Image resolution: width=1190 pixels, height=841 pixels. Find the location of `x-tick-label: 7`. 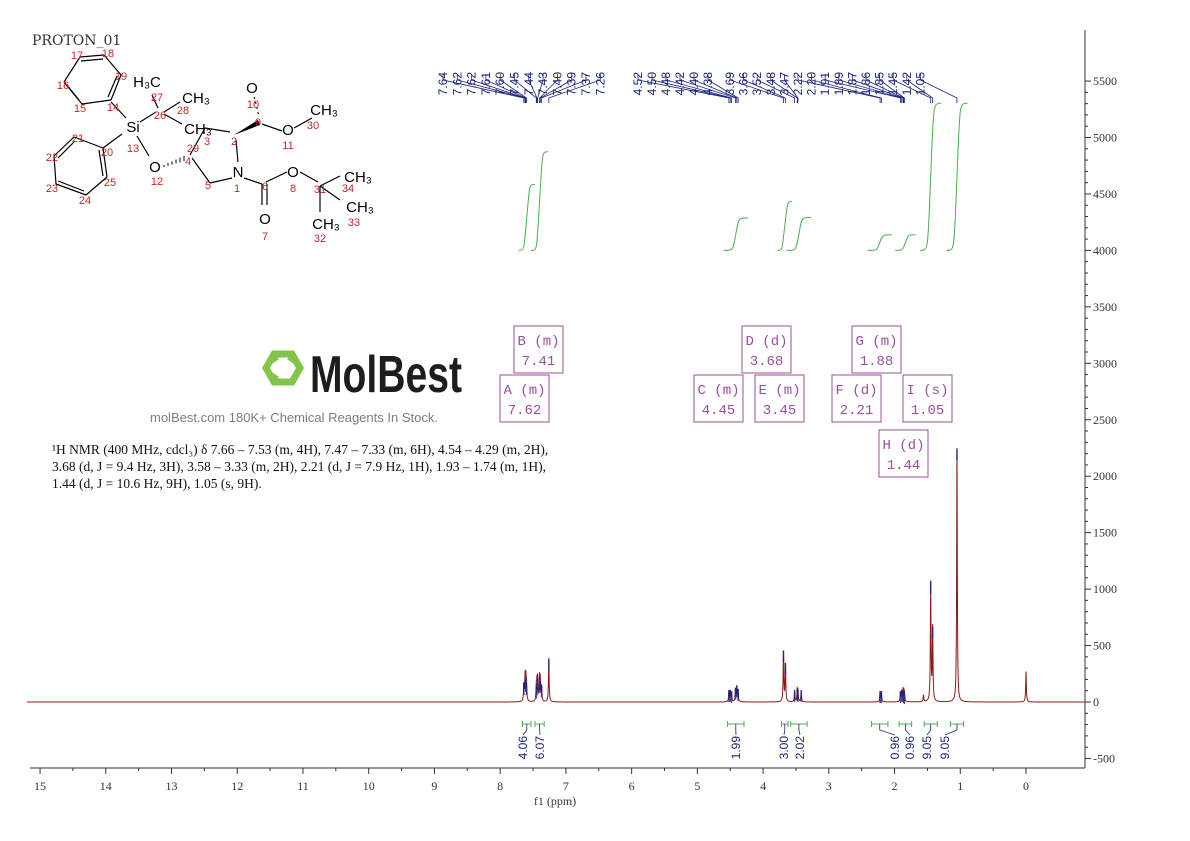

x-tick-label: 7 is located at coordinates (566, 786).